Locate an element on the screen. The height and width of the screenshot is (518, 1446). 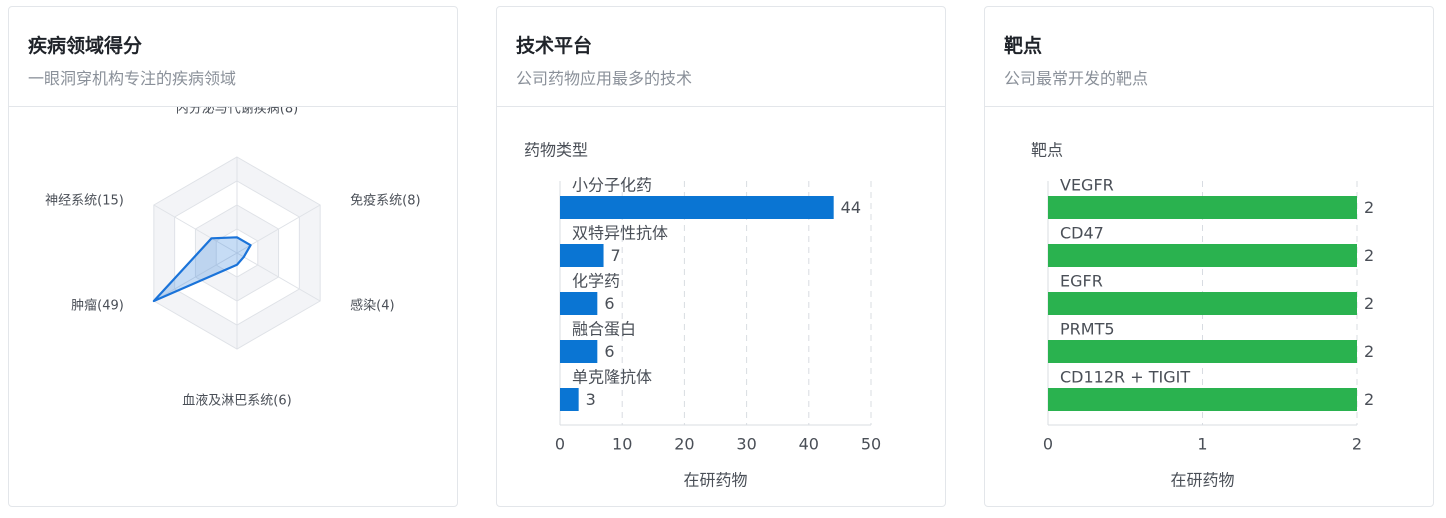
radar-axis-label: 免疫系统(8) is located at coordinates (385, 201).